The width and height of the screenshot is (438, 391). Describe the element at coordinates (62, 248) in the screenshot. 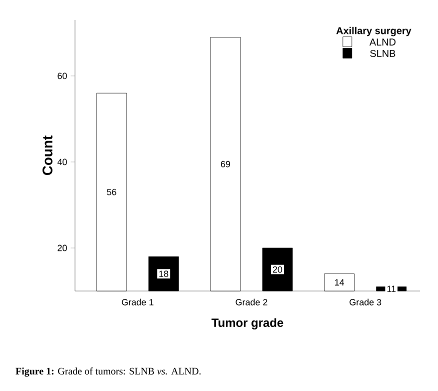

I see `y-tick-label: 20` at that location.